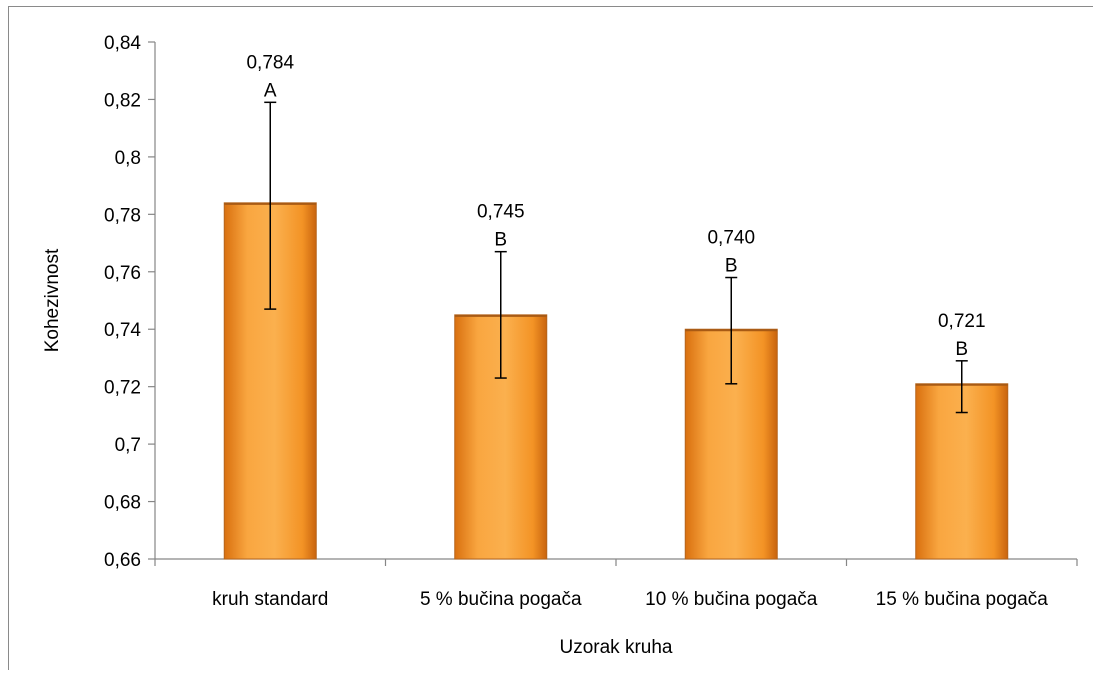  I want to click on x-axis-title: Uzorak kruha, so click(616, 647).